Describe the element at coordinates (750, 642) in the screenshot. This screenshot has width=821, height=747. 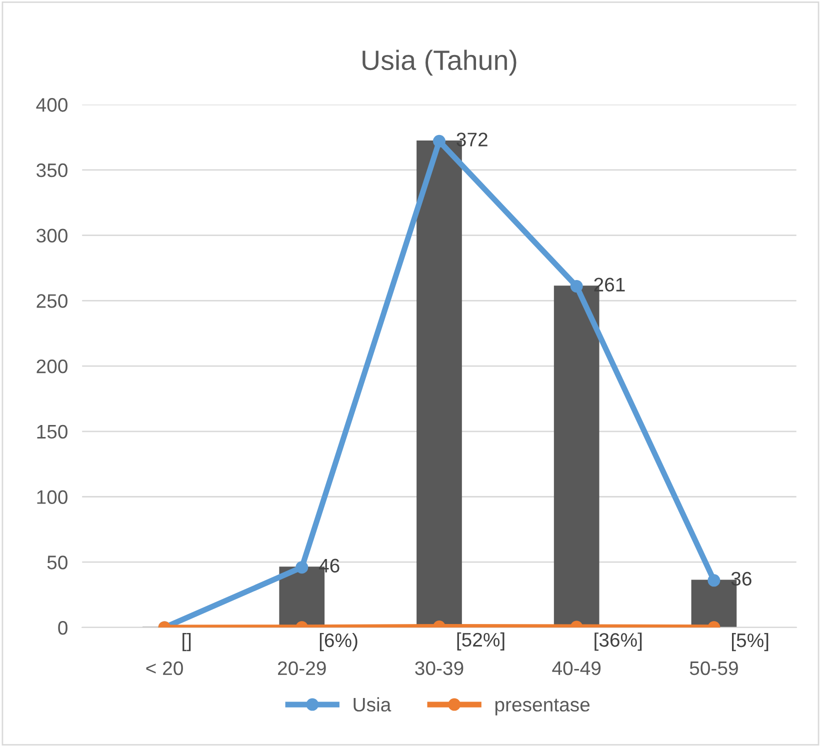
I see `data-label: [5%]` at that location.